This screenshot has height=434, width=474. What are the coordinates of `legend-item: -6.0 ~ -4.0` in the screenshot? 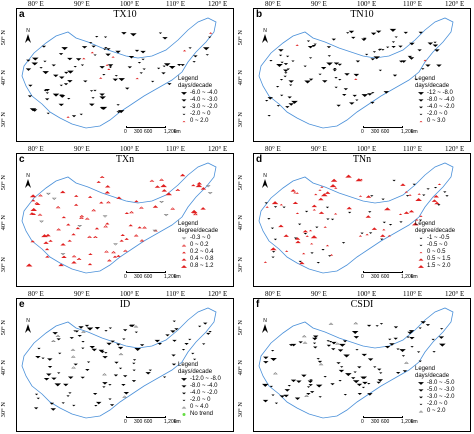 It's located at (198, 93).